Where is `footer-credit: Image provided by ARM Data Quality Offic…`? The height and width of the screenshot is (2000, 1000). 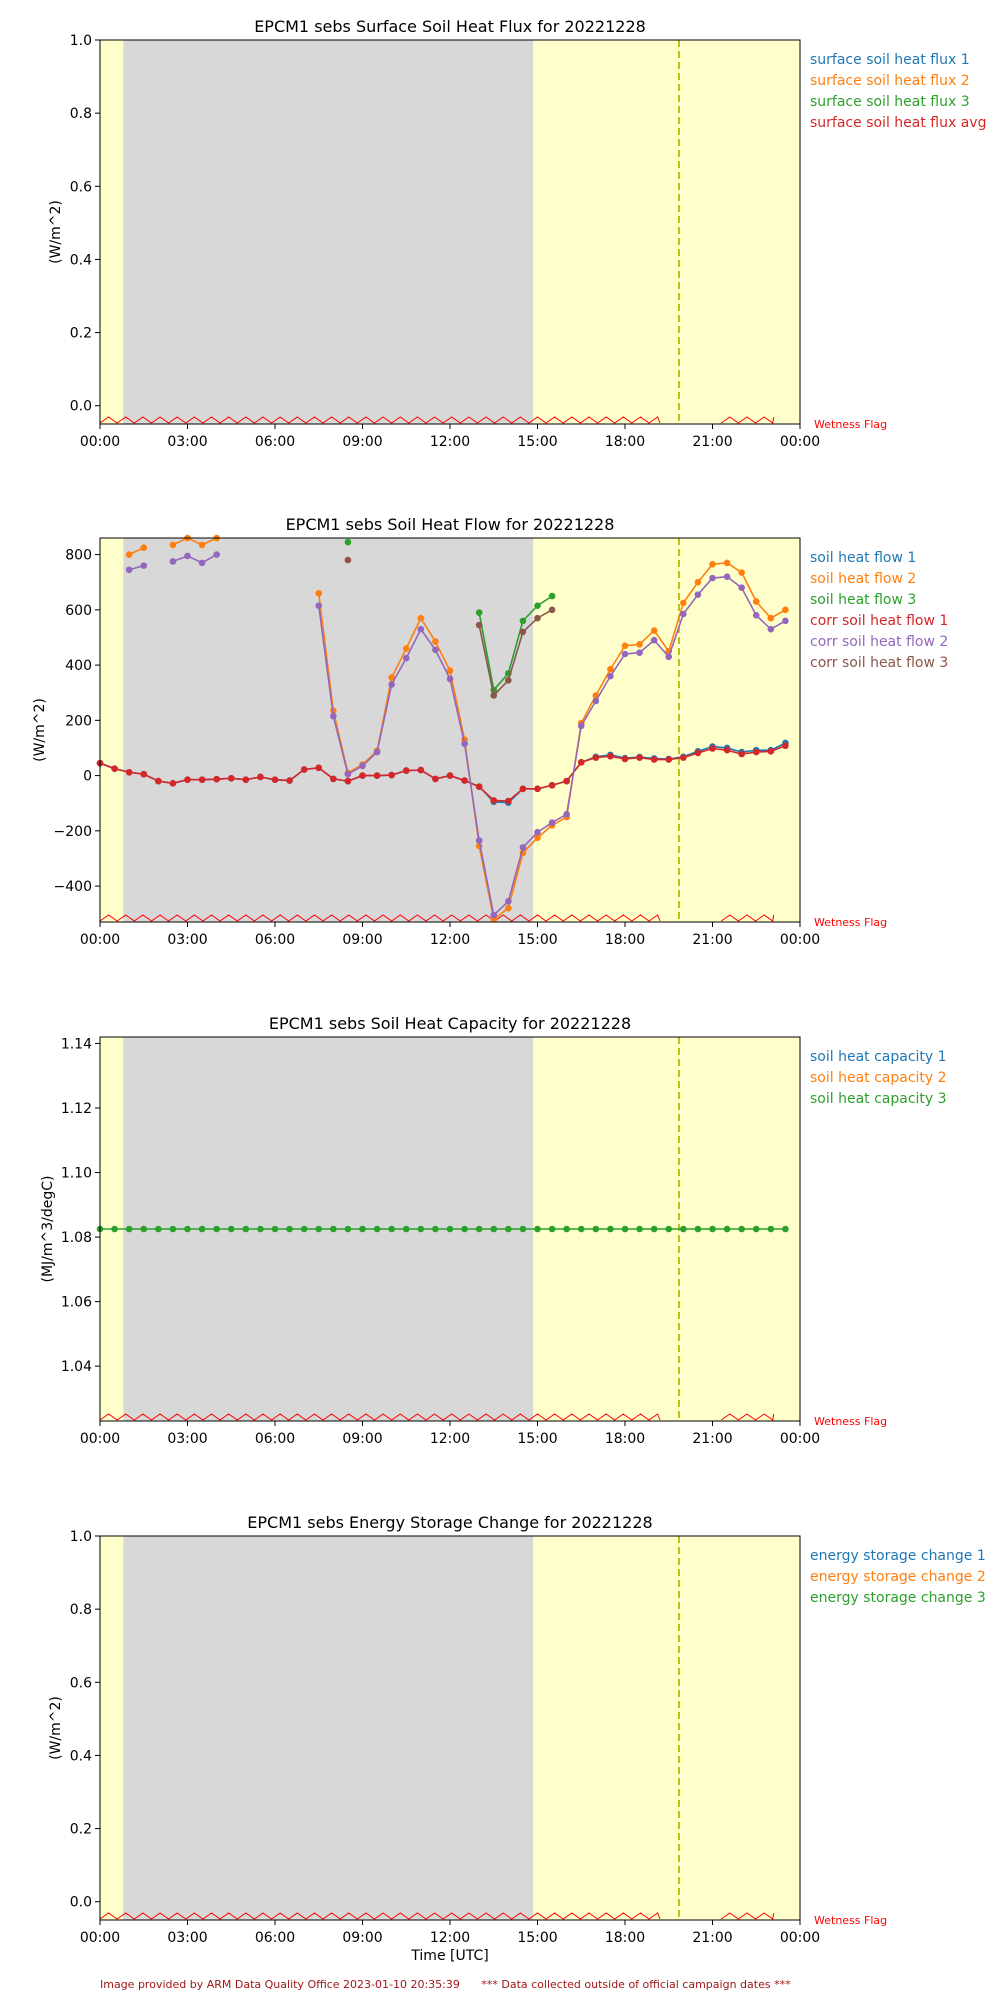 footer-credit: Image provided by ARM Data Quality Offic… is located at coordinates (280, 1984).